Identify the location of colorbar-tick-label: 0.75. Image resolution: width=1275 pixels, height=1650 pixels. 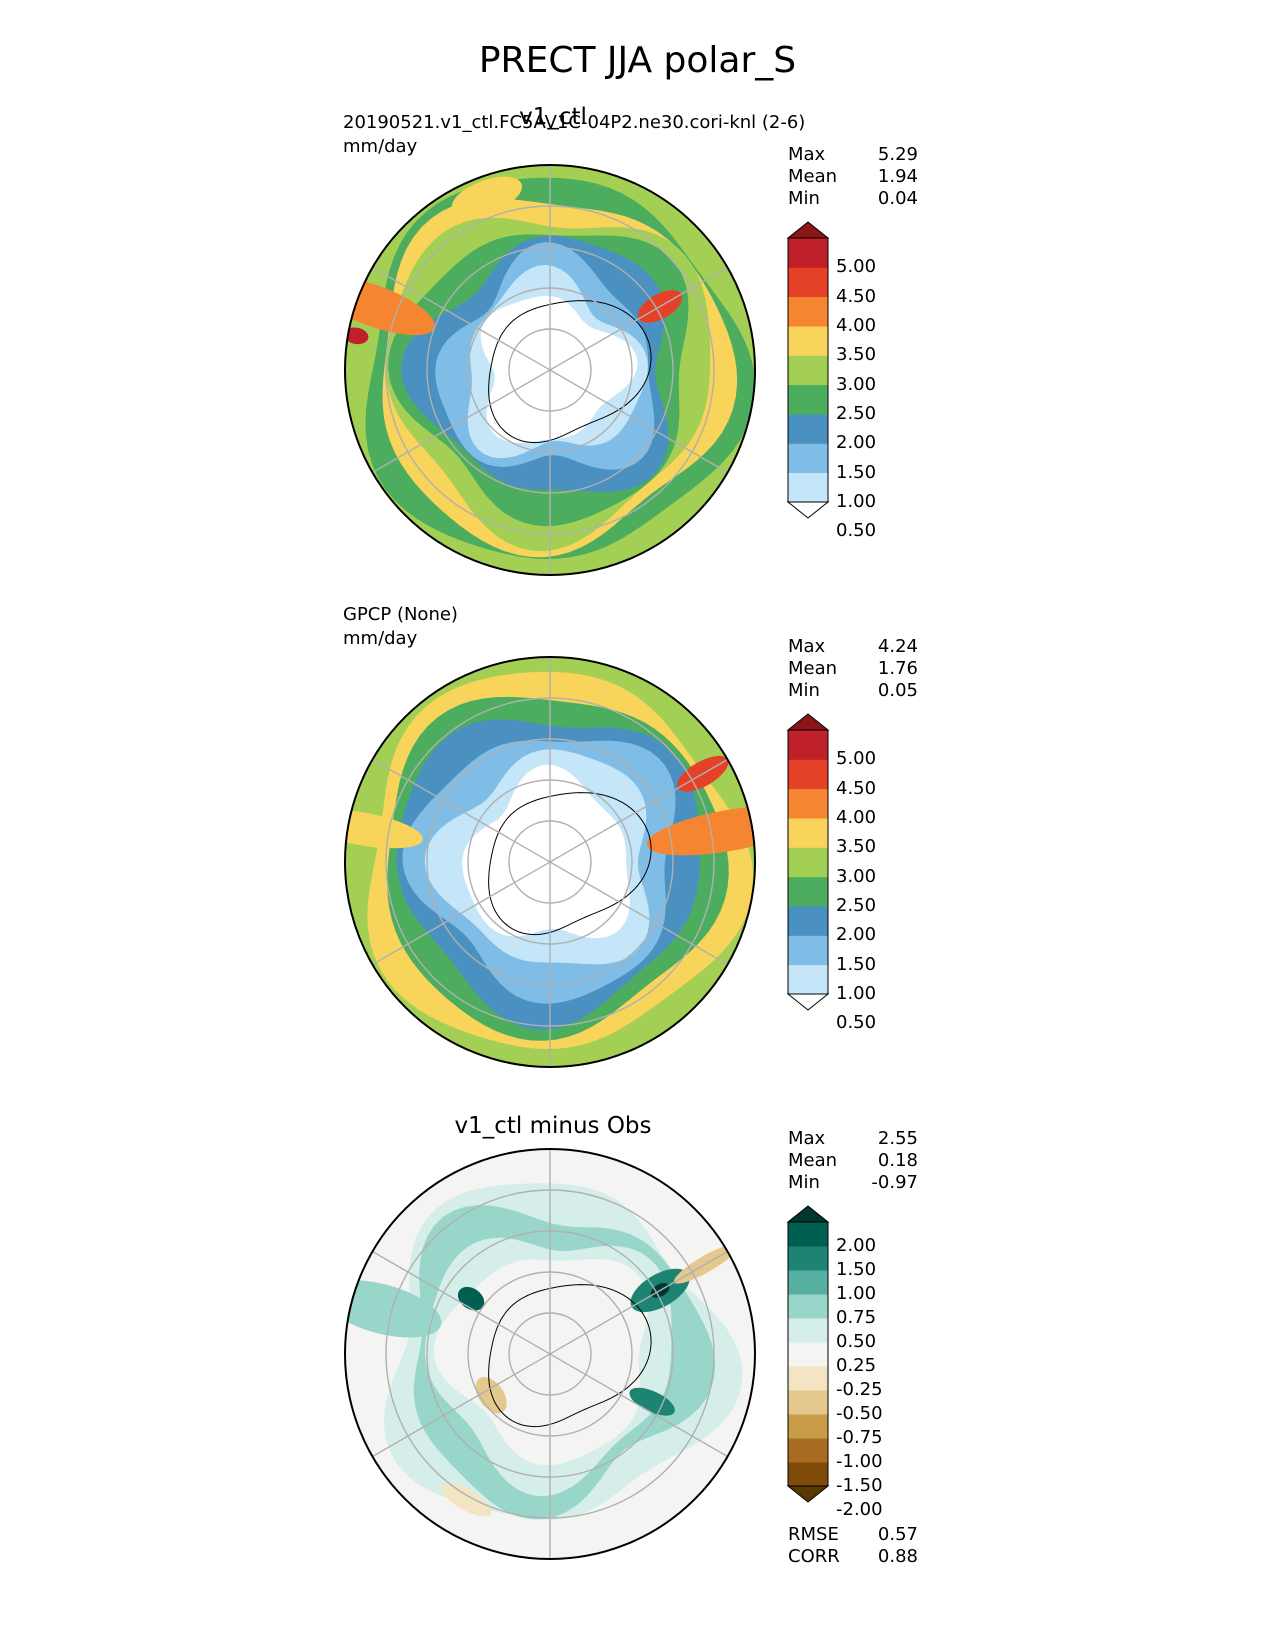
(856, 1317).